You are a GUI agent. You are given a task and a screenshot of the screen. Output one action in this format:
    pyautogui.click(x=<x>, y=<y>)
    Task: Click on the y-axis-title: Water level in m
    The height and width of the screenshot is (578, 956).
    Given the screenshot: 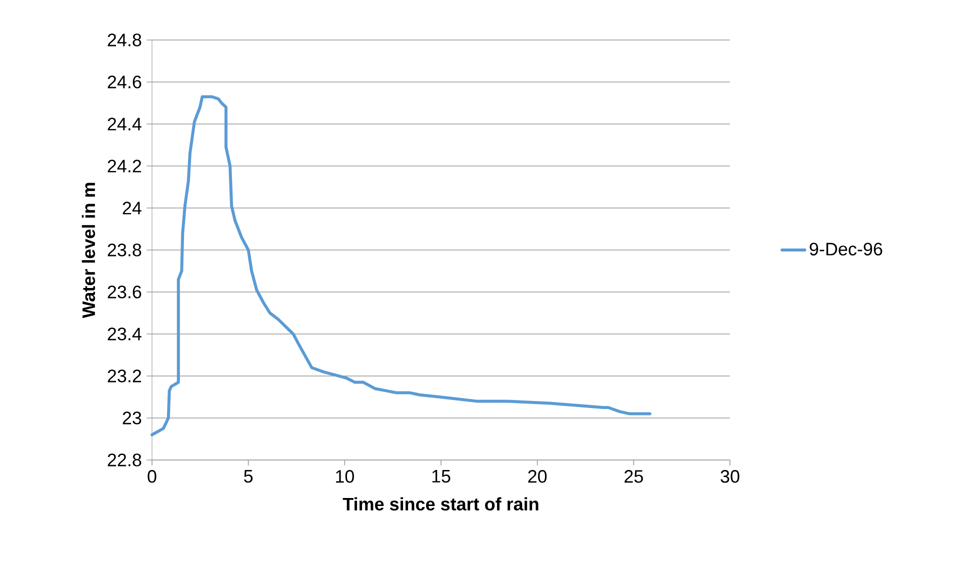 What is the action you would take?
    pyautogui.click(x=89, y=250)
    